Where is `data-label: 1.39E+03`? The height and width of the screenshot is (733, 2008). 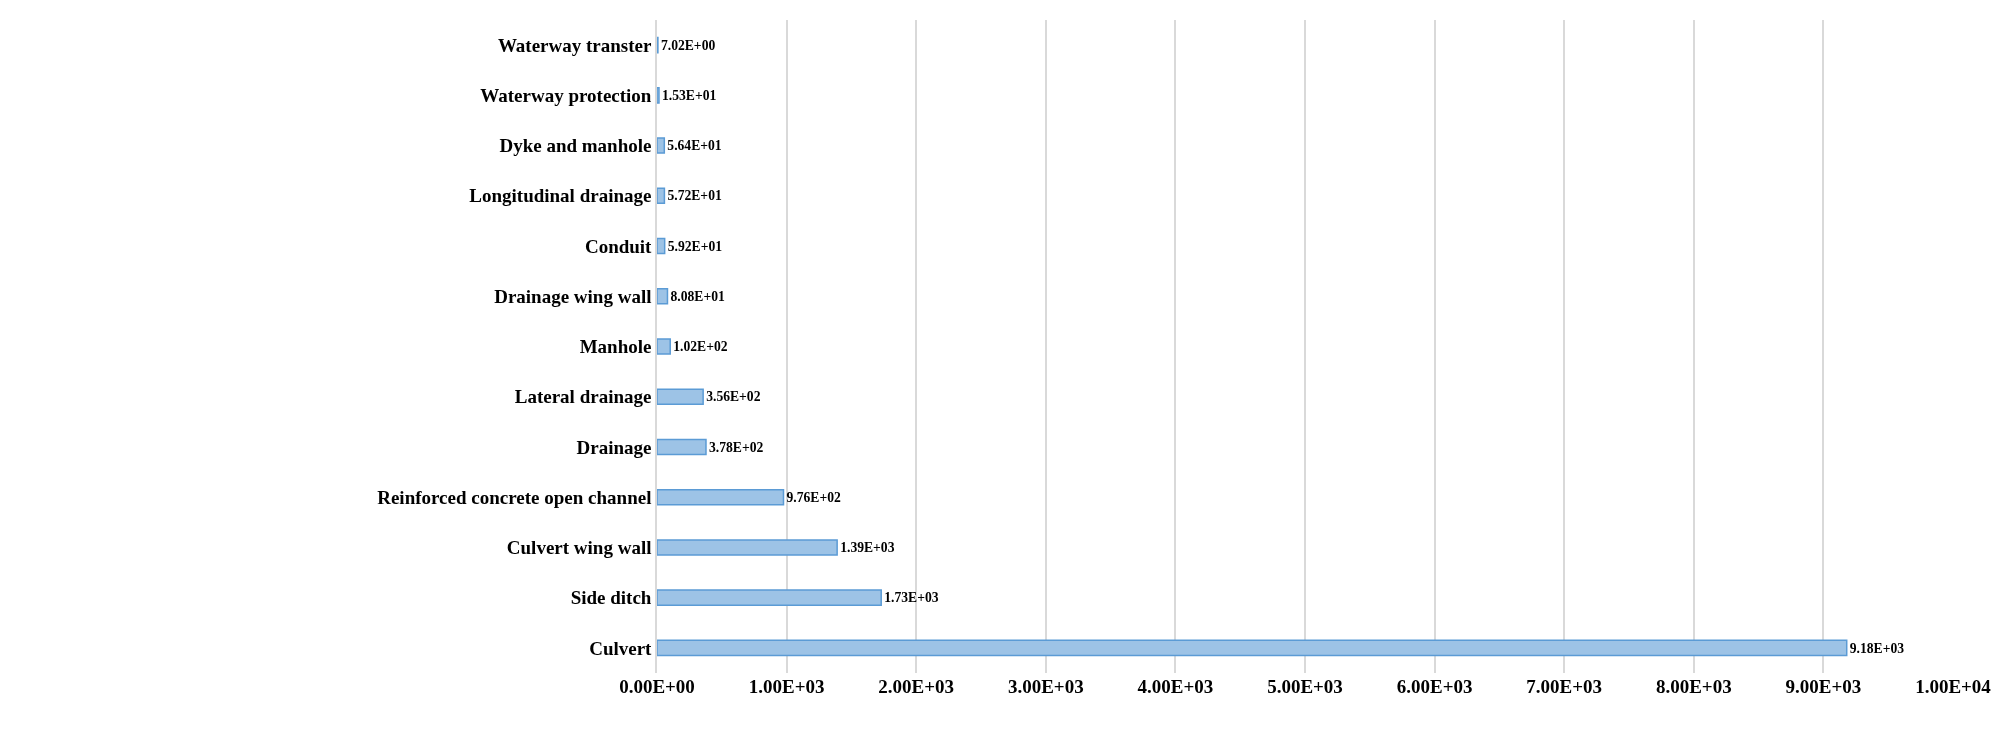 data-label: 1.39E+03 is located at coordinates (867, 548).